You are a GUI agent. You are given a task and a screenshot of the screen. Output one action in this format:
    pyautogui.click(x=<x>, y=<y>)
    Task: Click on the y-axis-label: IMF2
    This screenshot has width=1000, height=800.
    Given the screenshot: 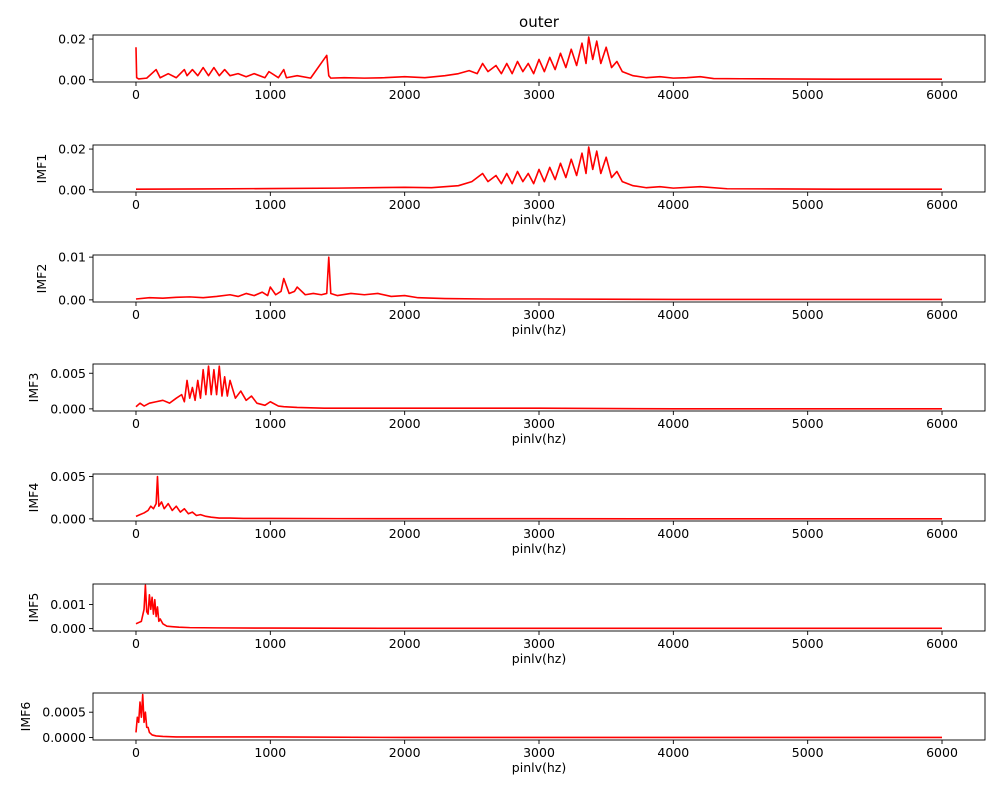 What is the action you would take?
    pyautogui.click(x=41, y=279)
    